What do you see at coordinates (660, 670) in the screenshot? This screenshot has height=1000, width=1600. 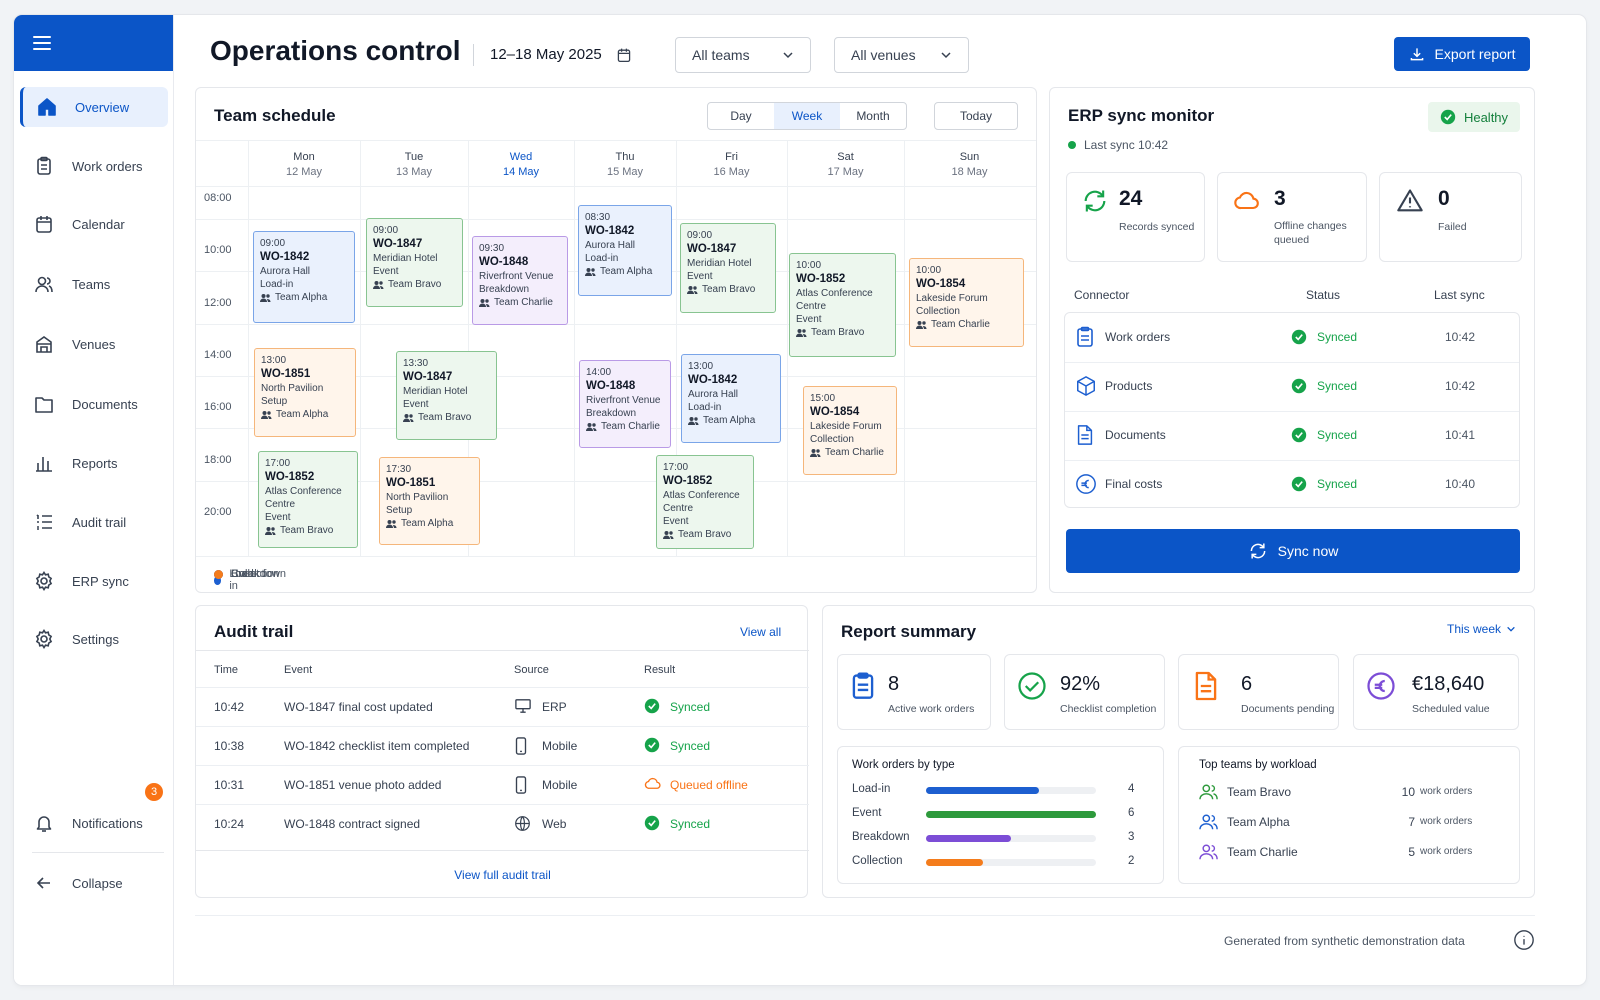 I see `result-column-header: Result` at bounding box center [660, 670].